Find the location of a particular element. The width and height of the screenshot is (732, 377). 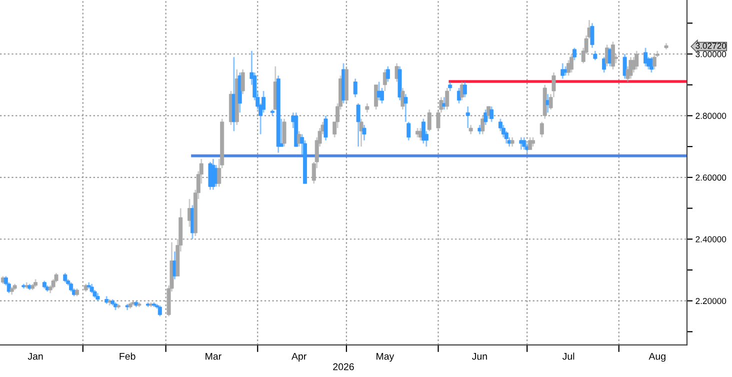

y-tick-label: 2.80000 is located at coordinates (711, 115).